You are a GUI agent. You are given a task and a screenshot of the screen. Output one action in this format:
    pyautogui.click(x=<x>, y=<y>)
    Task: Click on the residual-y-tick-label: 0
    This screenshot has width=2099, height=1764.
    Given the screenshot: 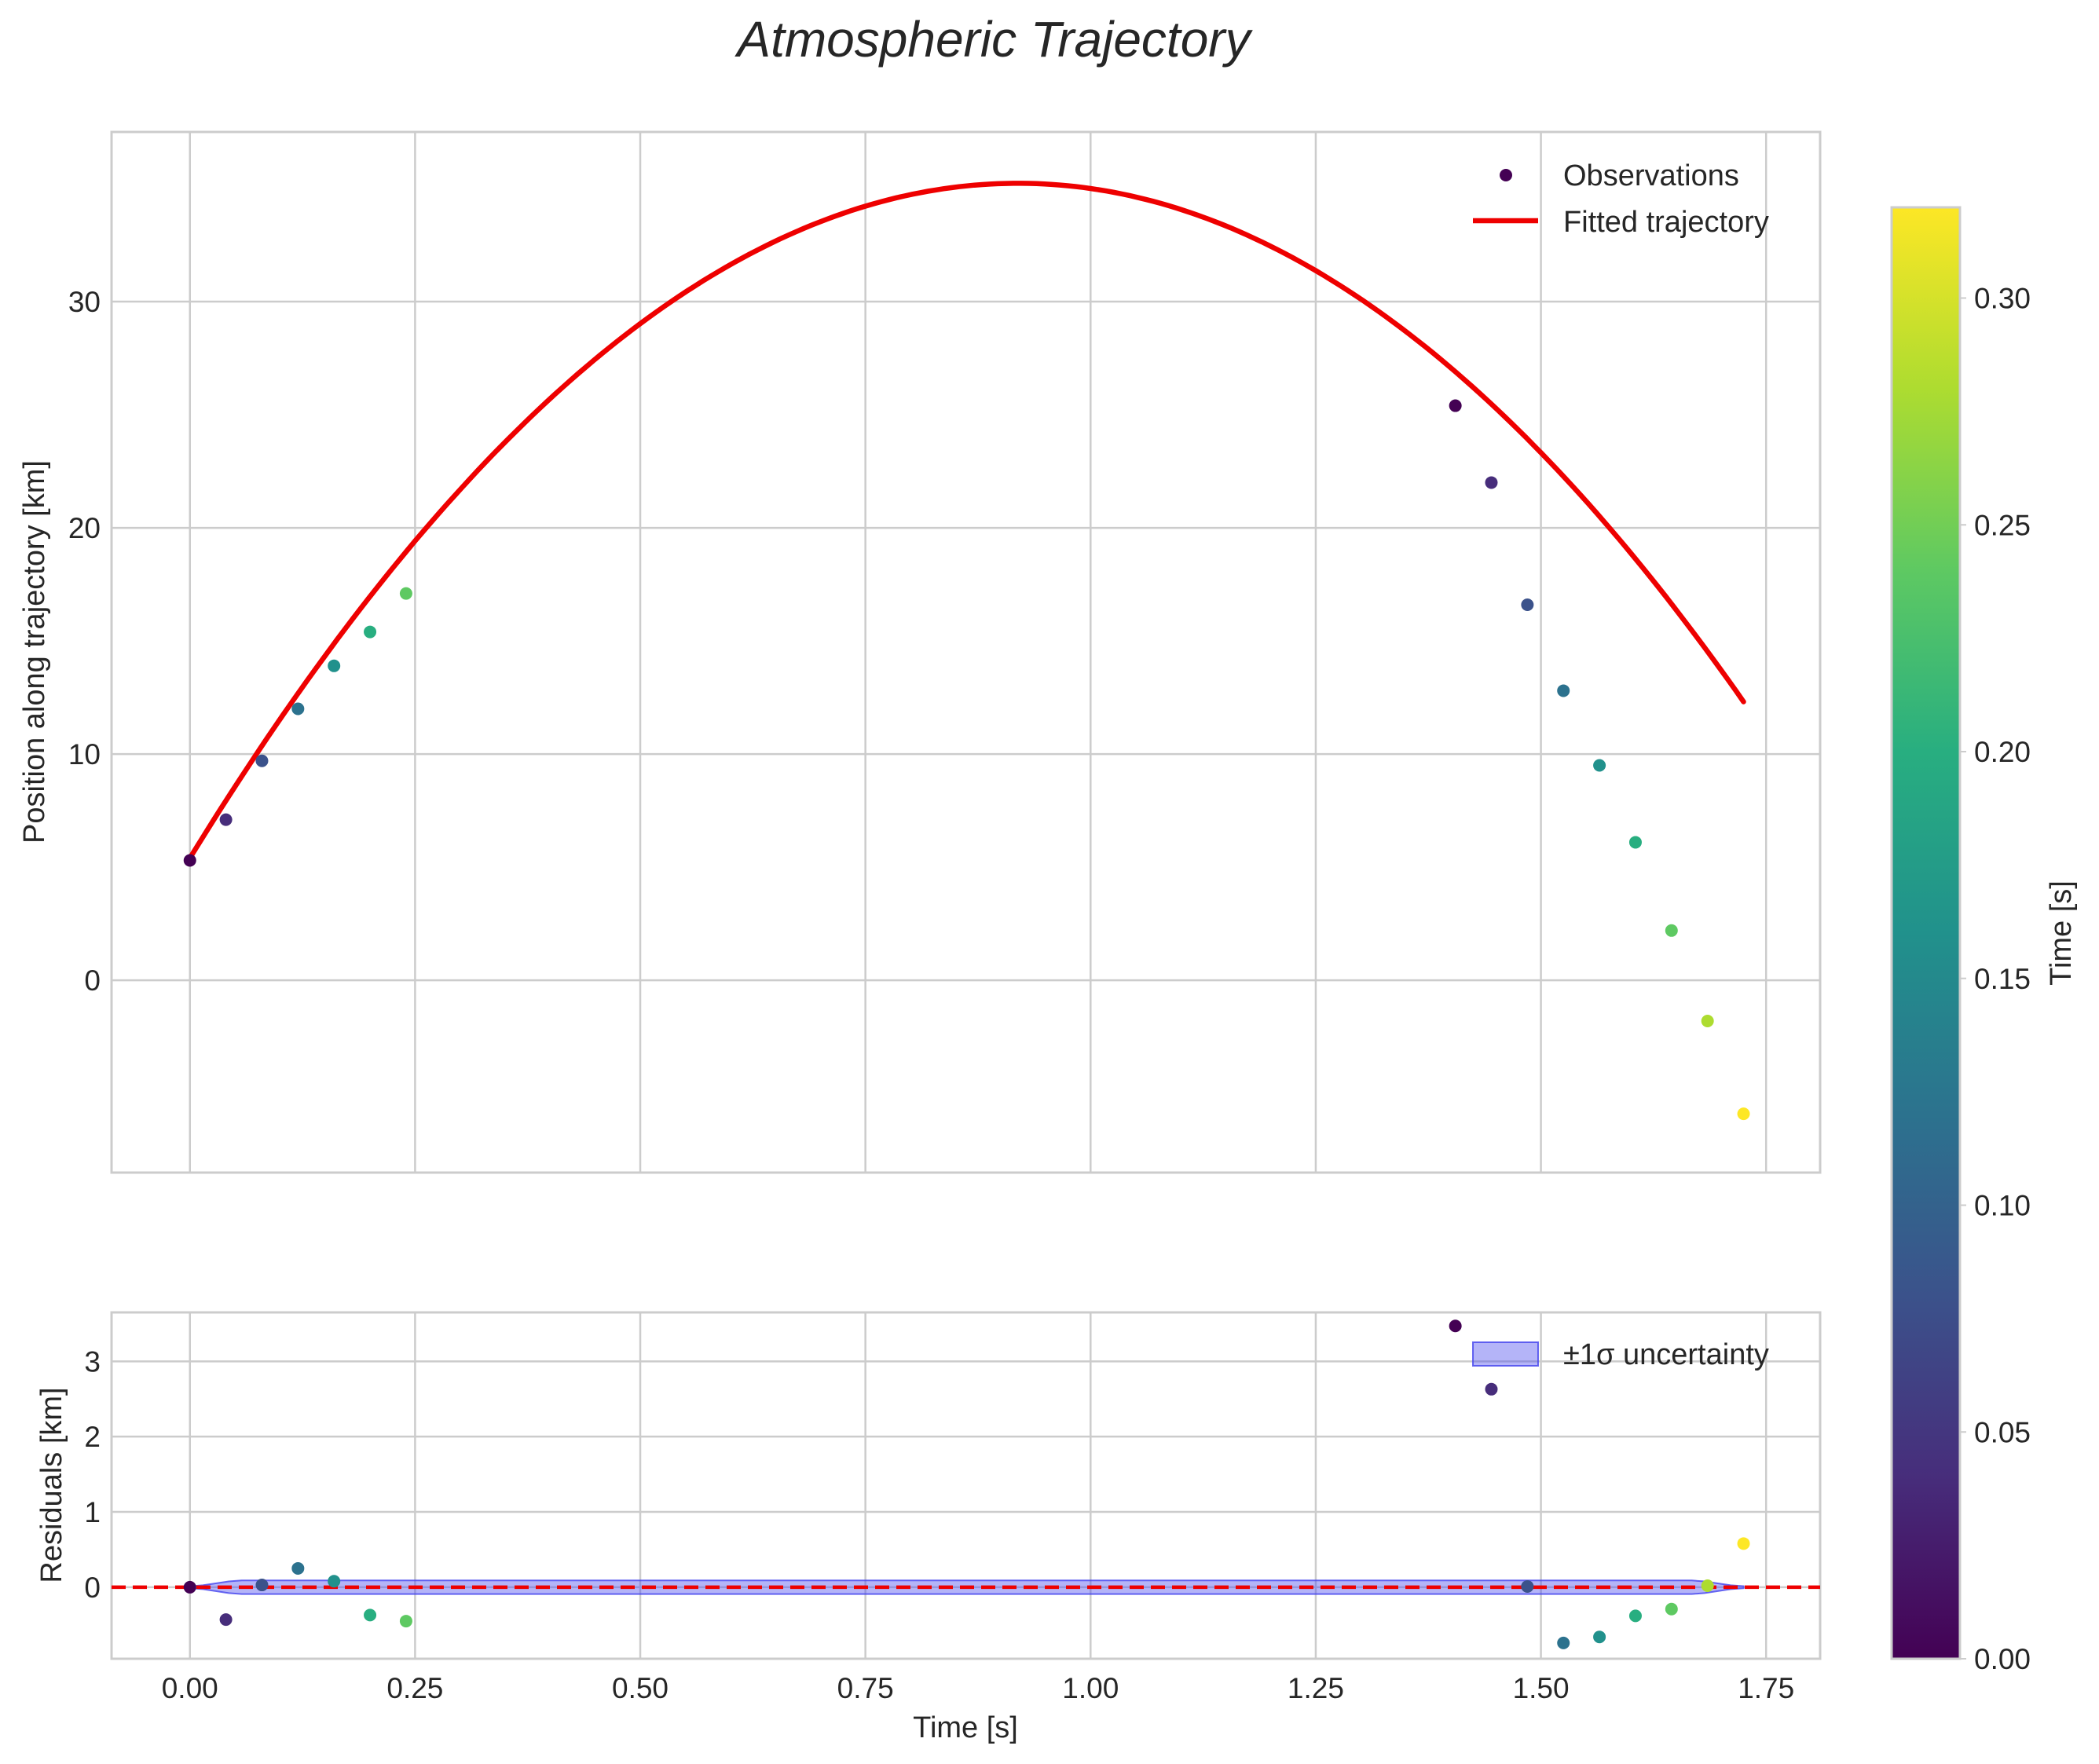 What is the action you would take?
    pyautogui.click(x=92, y=1588)
    